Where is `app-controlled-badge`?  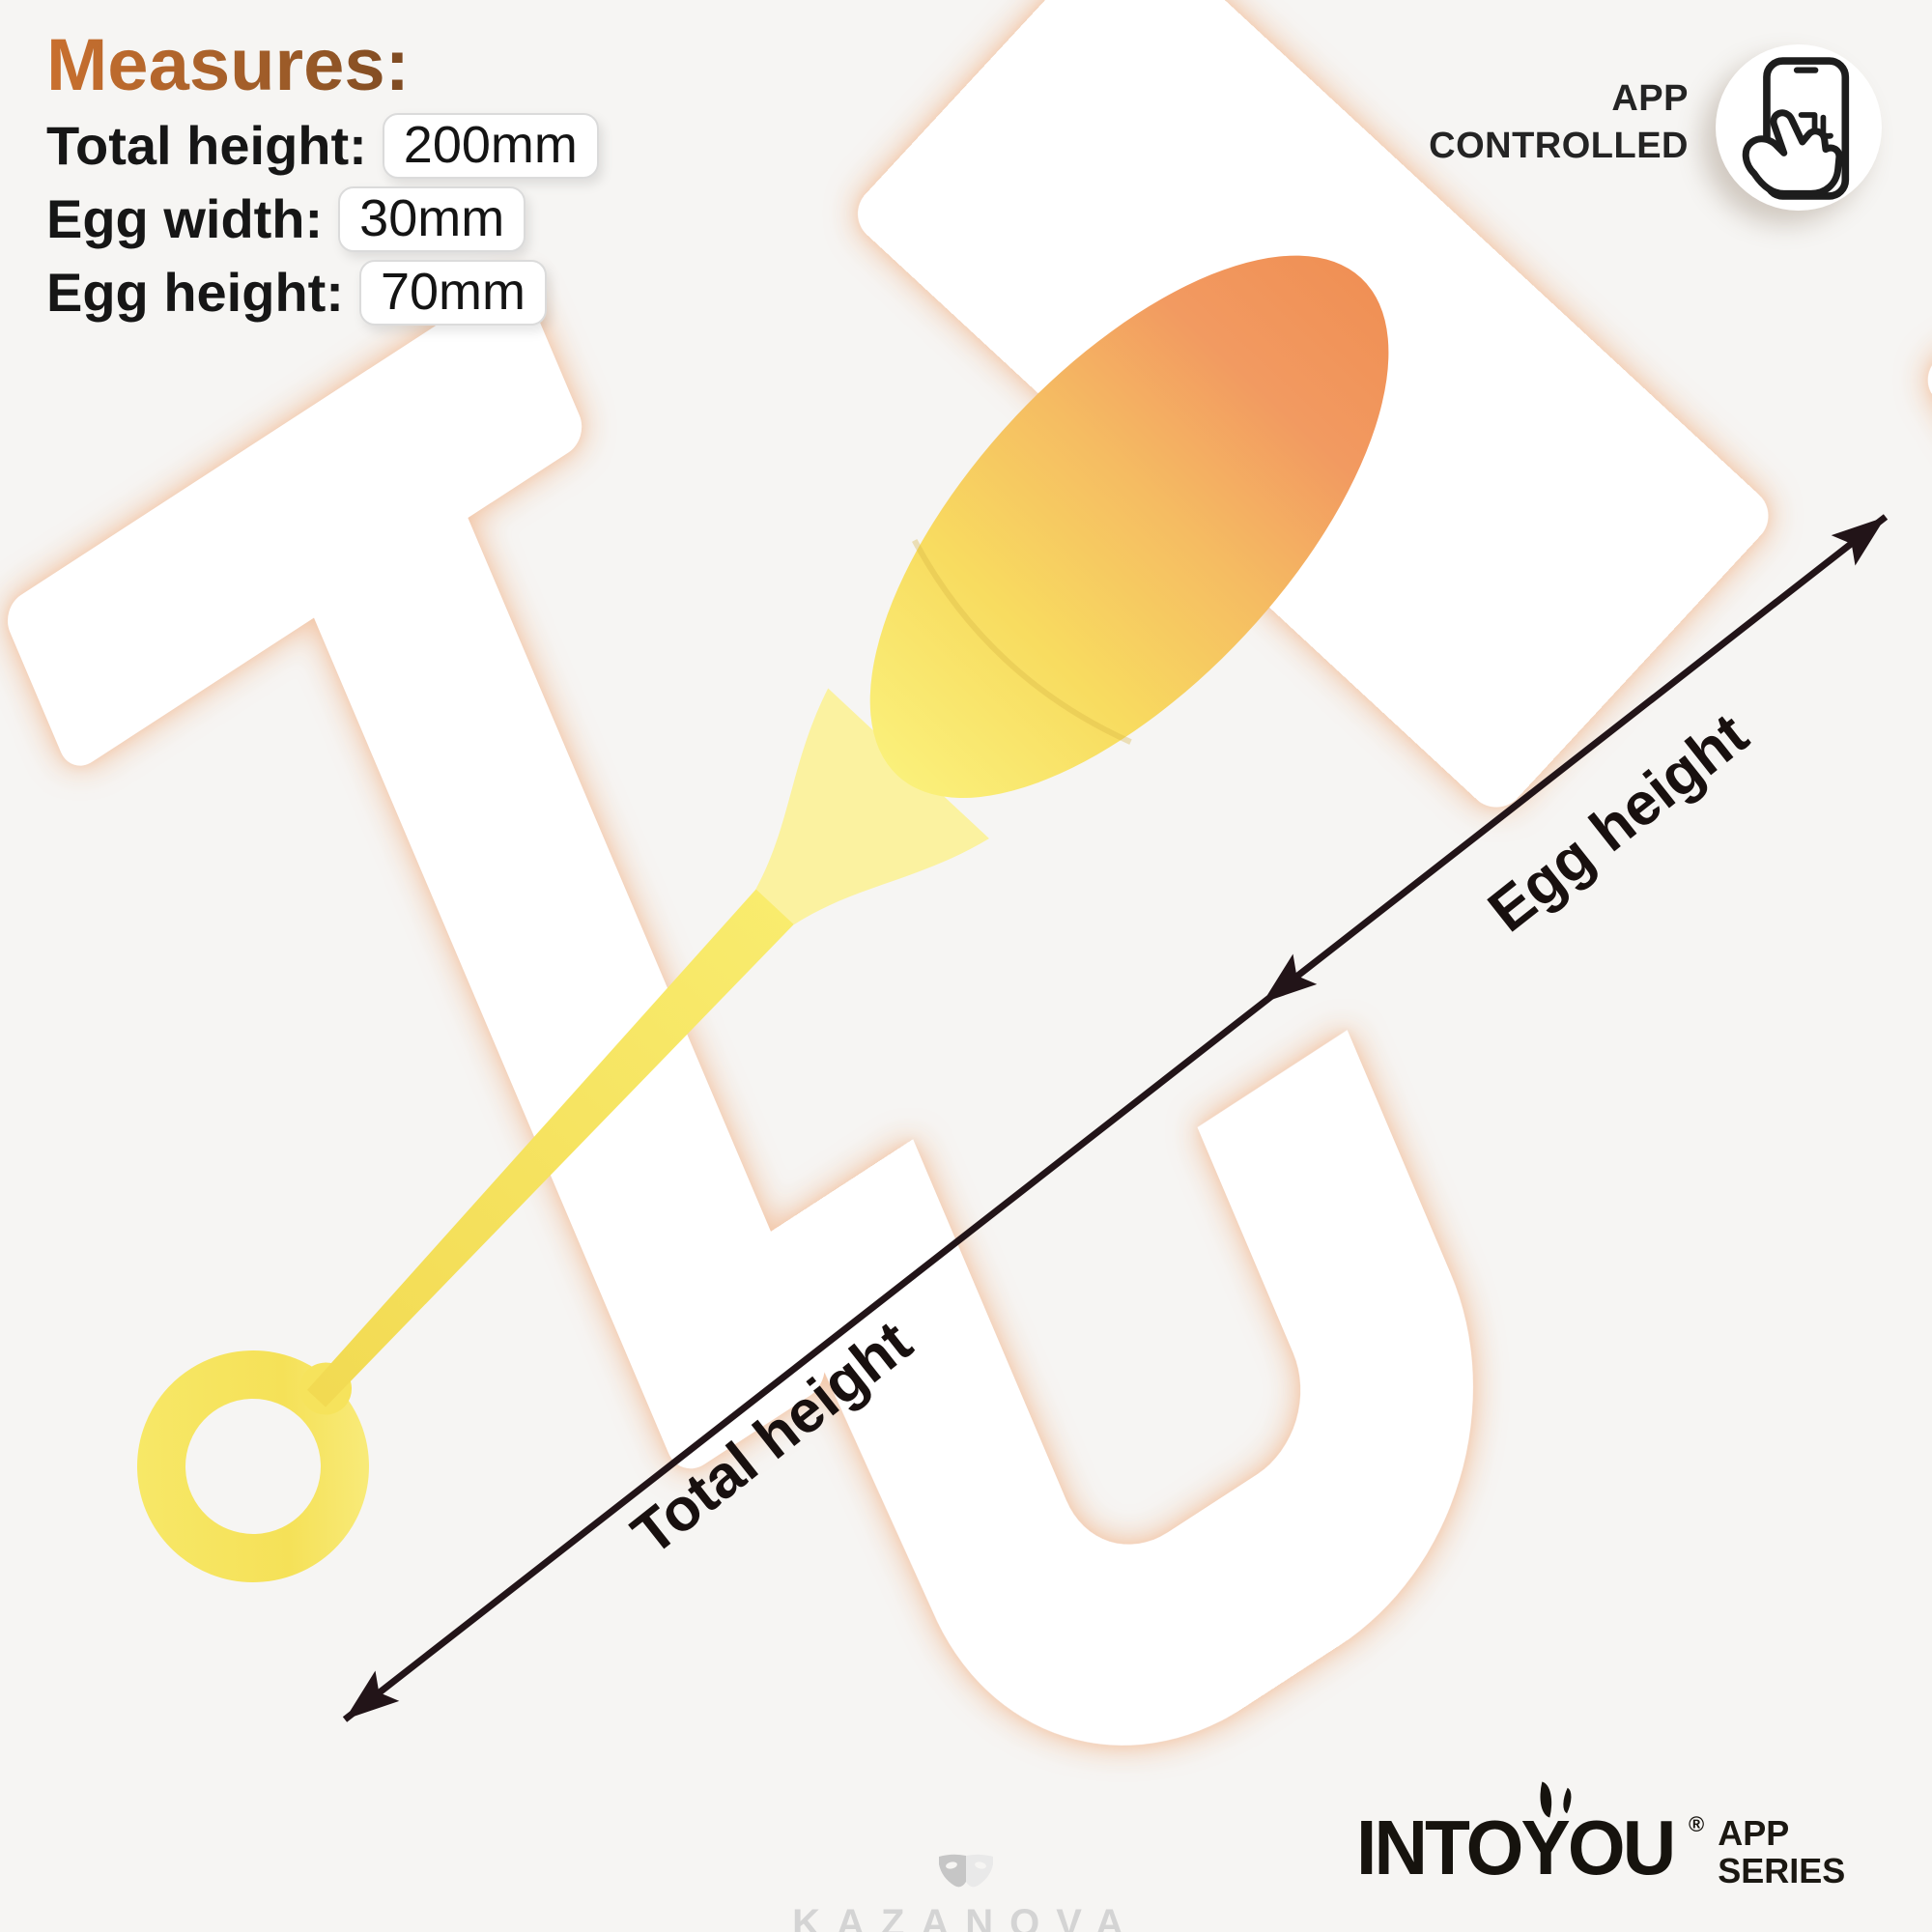 app-controlled-badge is located at coordinates (1799, 127).